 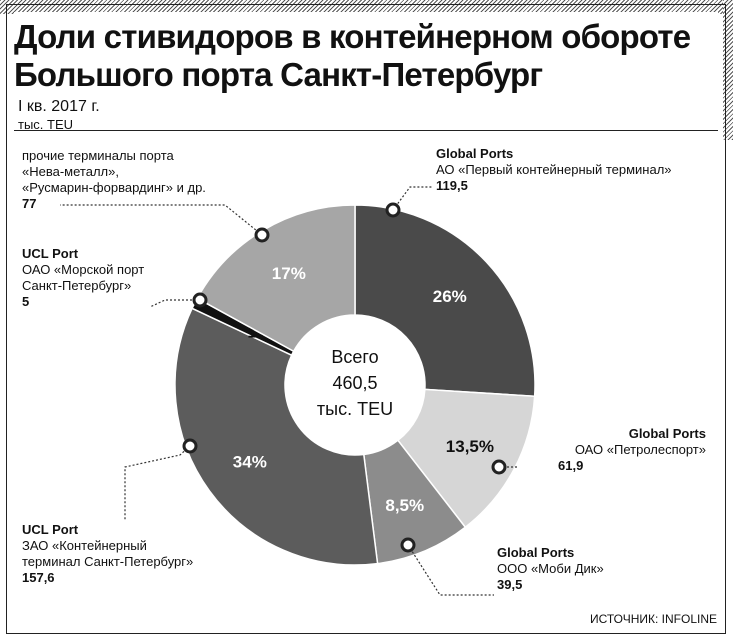 I want to click on source-note: ИСТОЧНИК: INFOLINE, so click(x=653, y=619).